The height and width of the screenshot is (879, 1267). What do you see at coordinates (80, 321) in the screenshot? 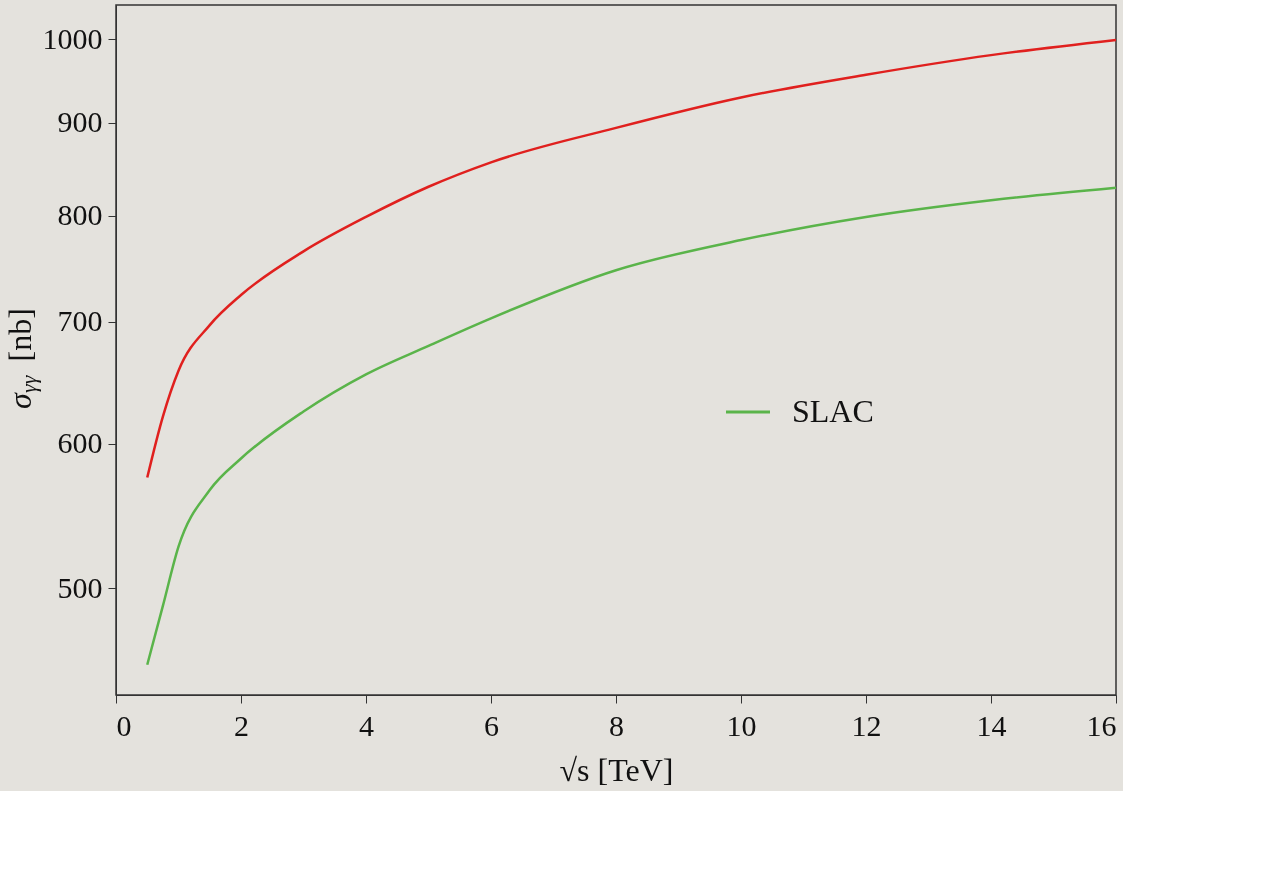
I see `y-tick-label: 700` at bounding box center [80, 321].